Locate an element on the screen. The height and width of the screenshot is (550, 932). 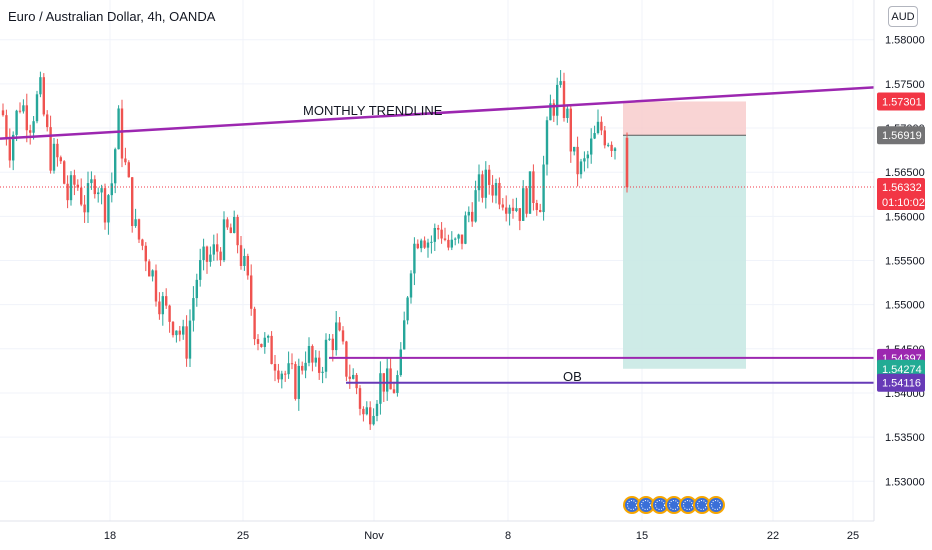
time-tick-label: 8 is located at coordinates (508, 536).